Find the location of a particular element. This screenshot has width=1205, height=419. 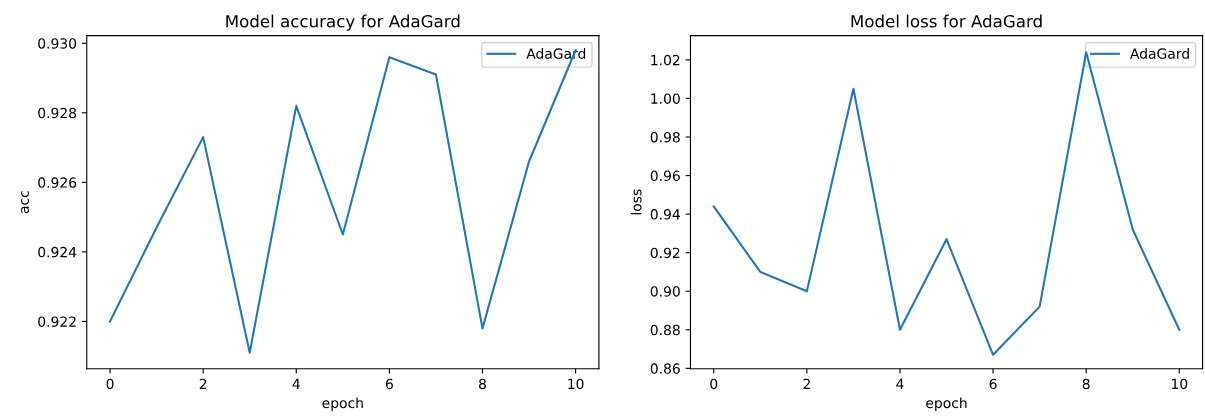

y-tick-label: 0.98 is located at coordinates (665, 137).